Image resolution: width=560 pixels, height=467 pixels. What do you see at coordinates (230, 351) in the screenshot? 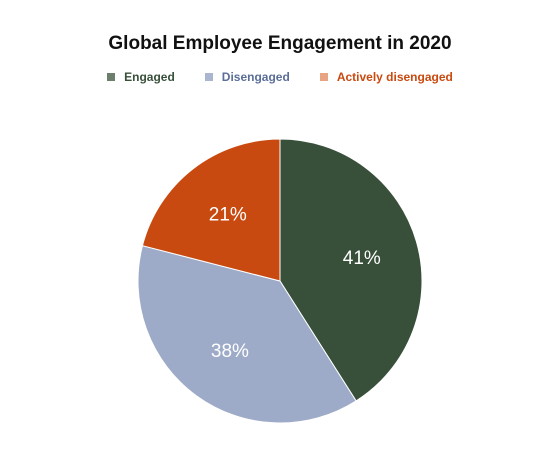
I see `slice-label-disengaged: 38%` at bounding box center [230, 351].